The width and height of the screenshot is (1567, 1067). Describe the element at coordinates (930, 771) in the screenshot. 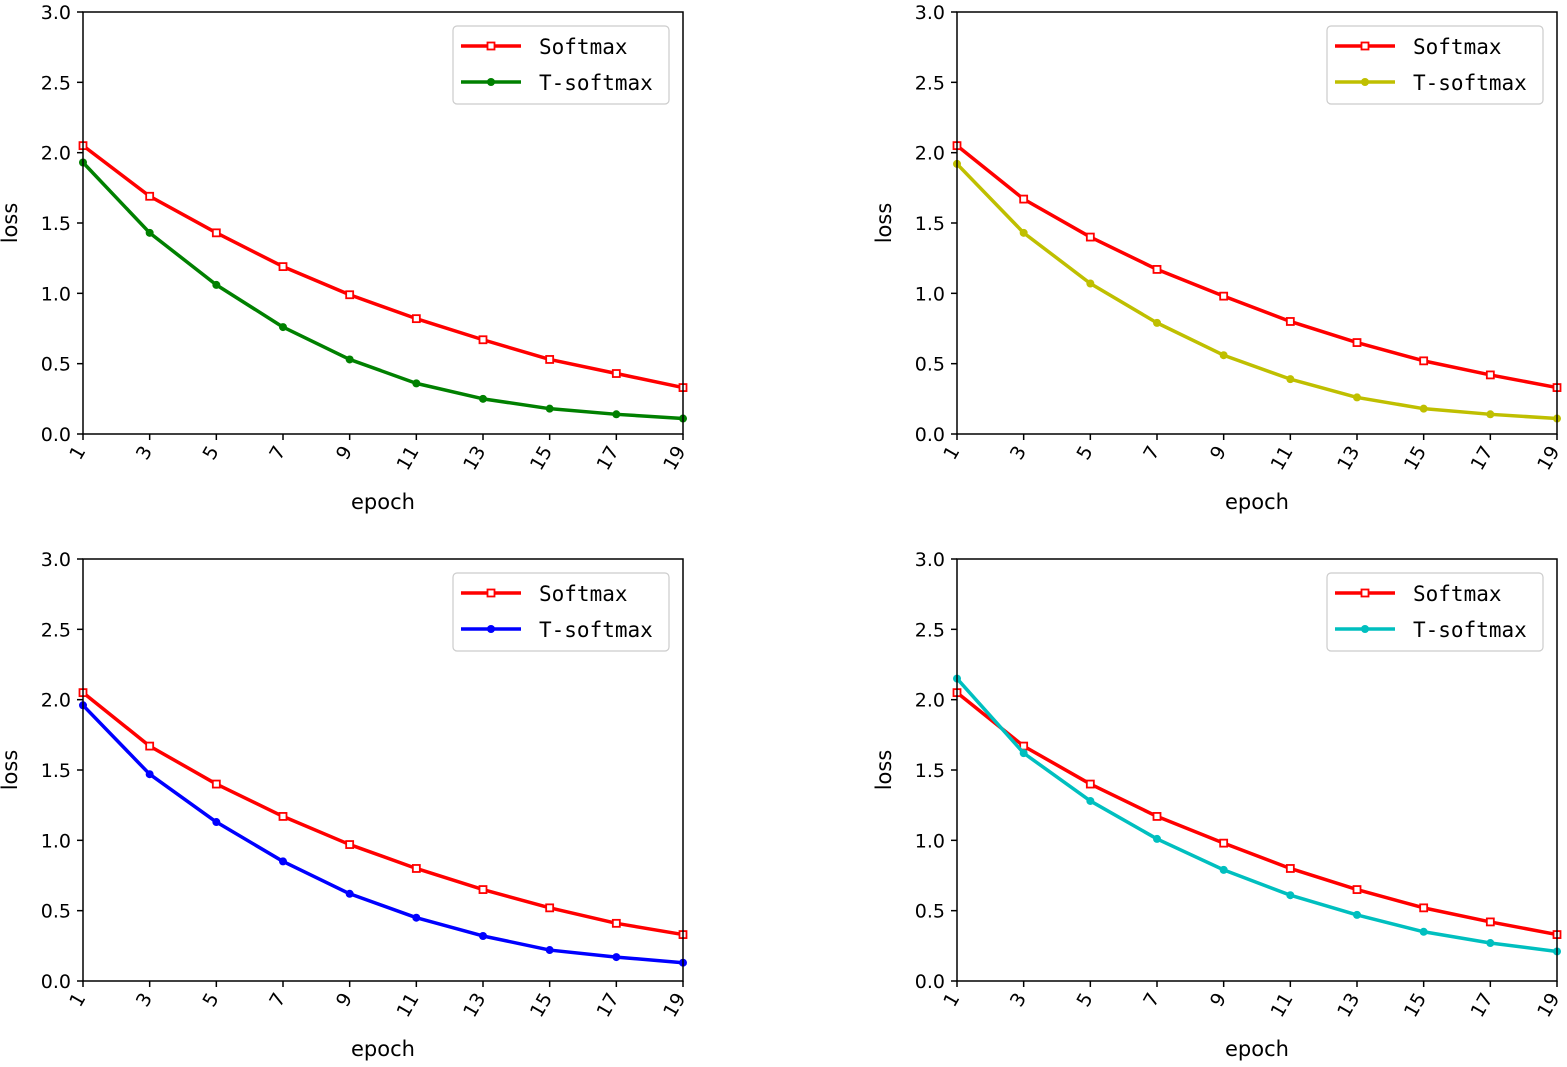

I see `y-tick-label: 1.5` at that location.